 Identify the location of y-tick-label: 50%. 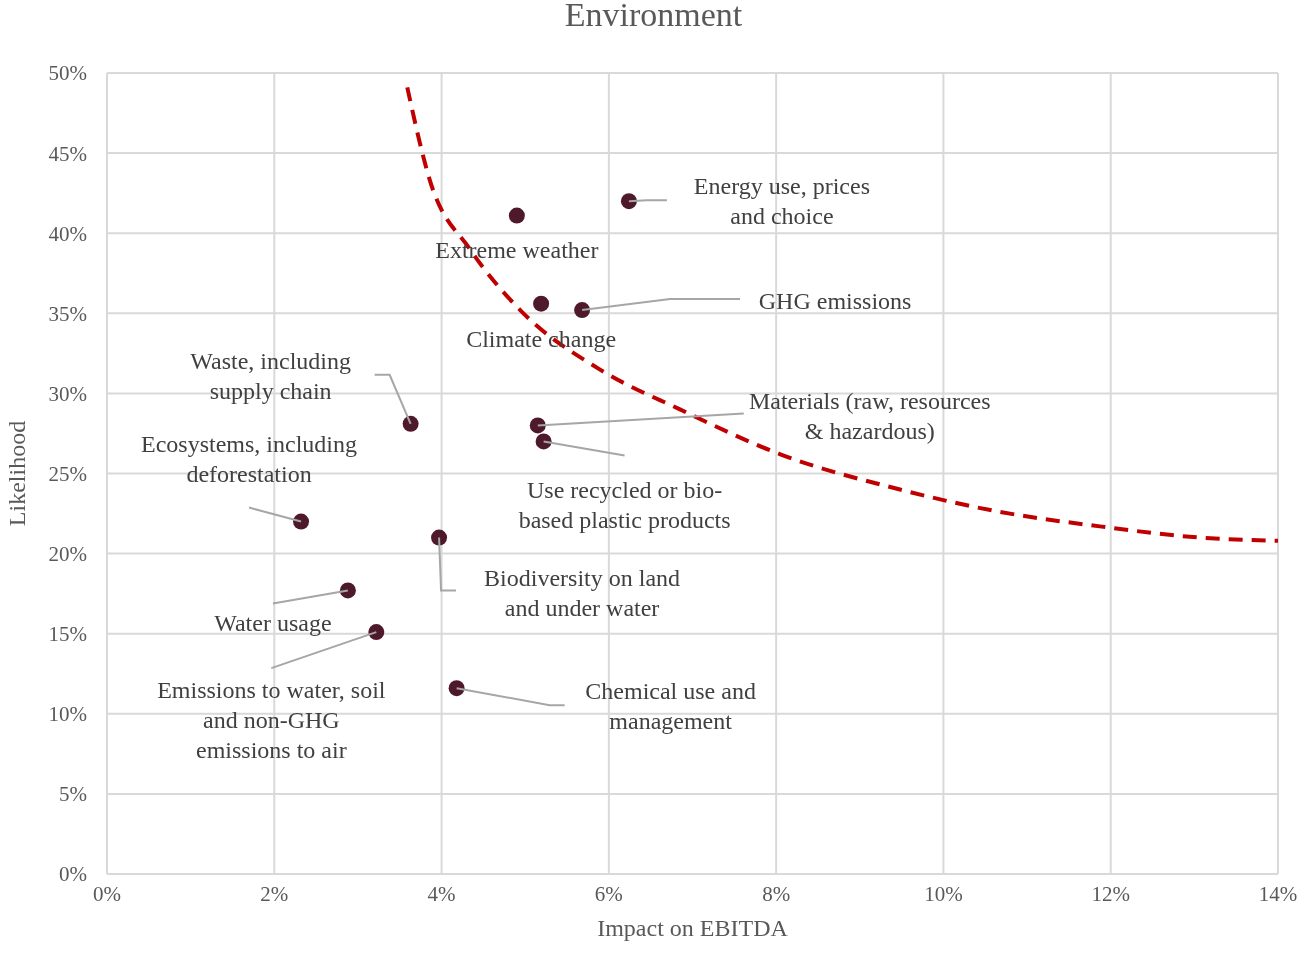
(67, 73).